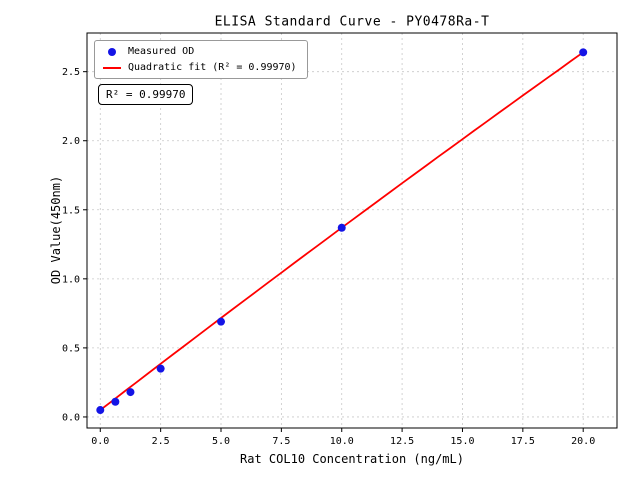 The image size is (640, 480). I want to click on y-tick-label: 2.5, so click(71, 72).